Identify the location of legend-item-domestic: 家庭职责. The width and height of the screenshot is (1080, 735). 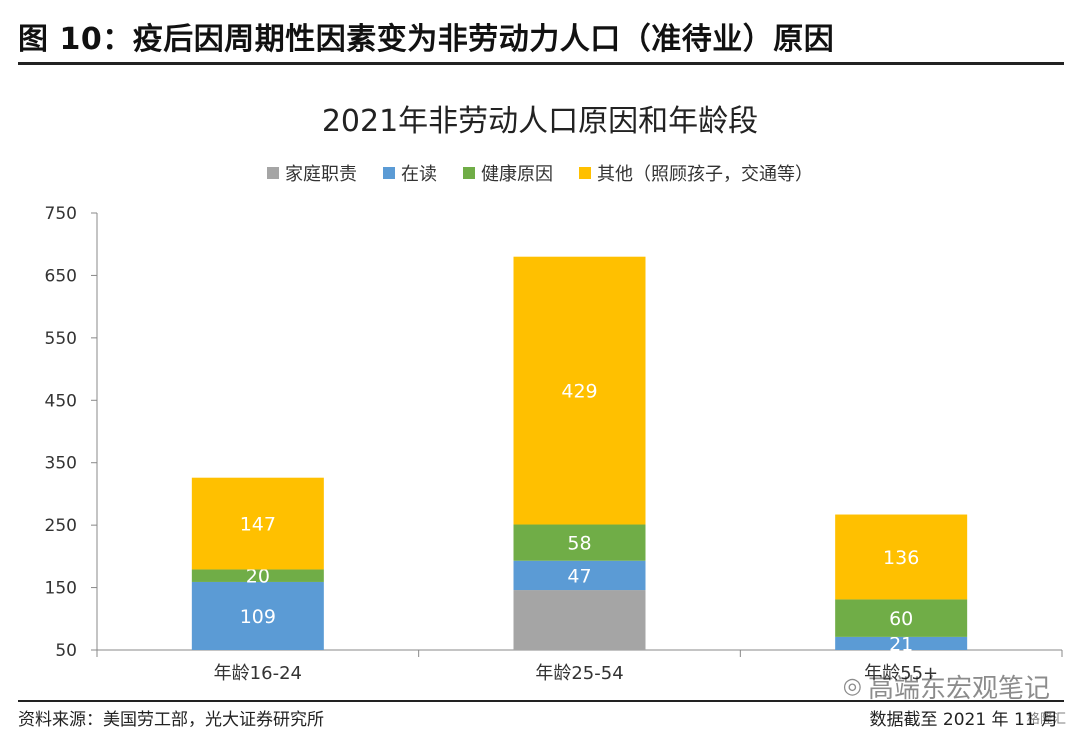
(312, 173).